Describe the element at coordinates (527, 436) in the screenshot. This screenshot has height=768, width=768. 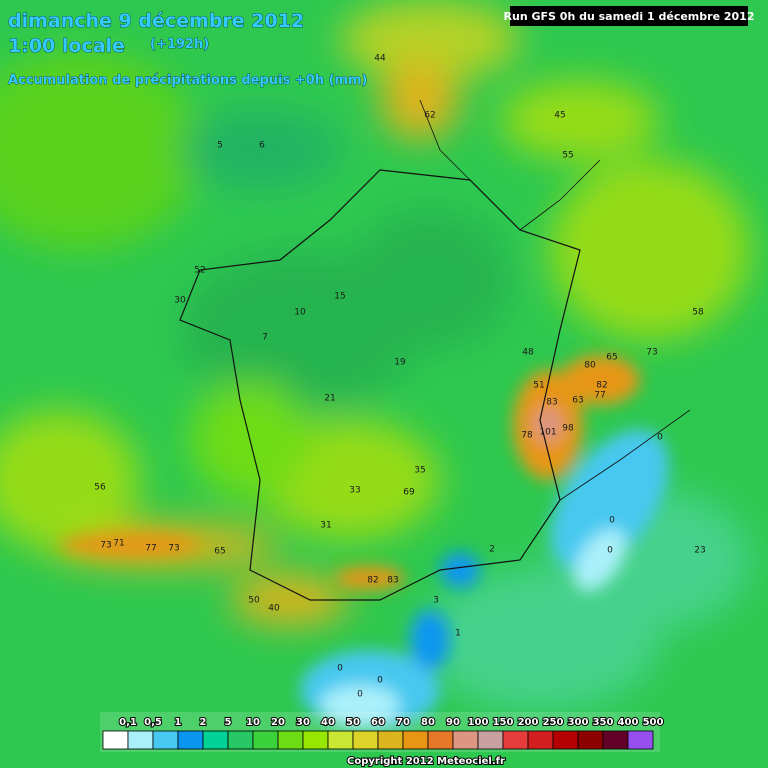
I see `map-value: 78` at that location.